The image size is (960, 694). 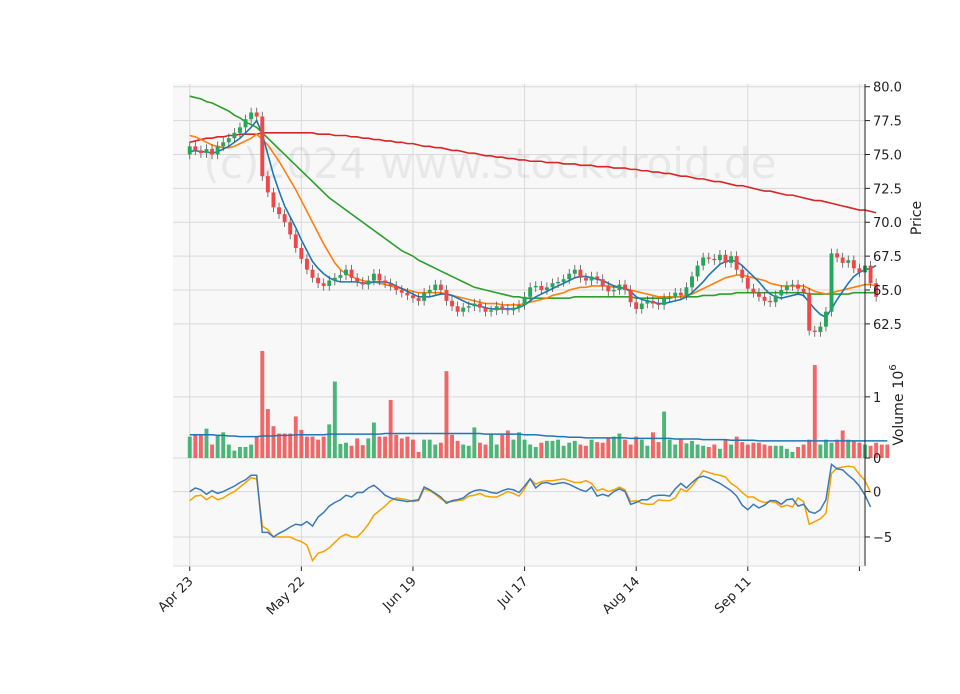 What do you see at coordinates (399, 594) in the screenshot?
I see `x-tick-label: Jun 19` at bounding box center [399, 594].